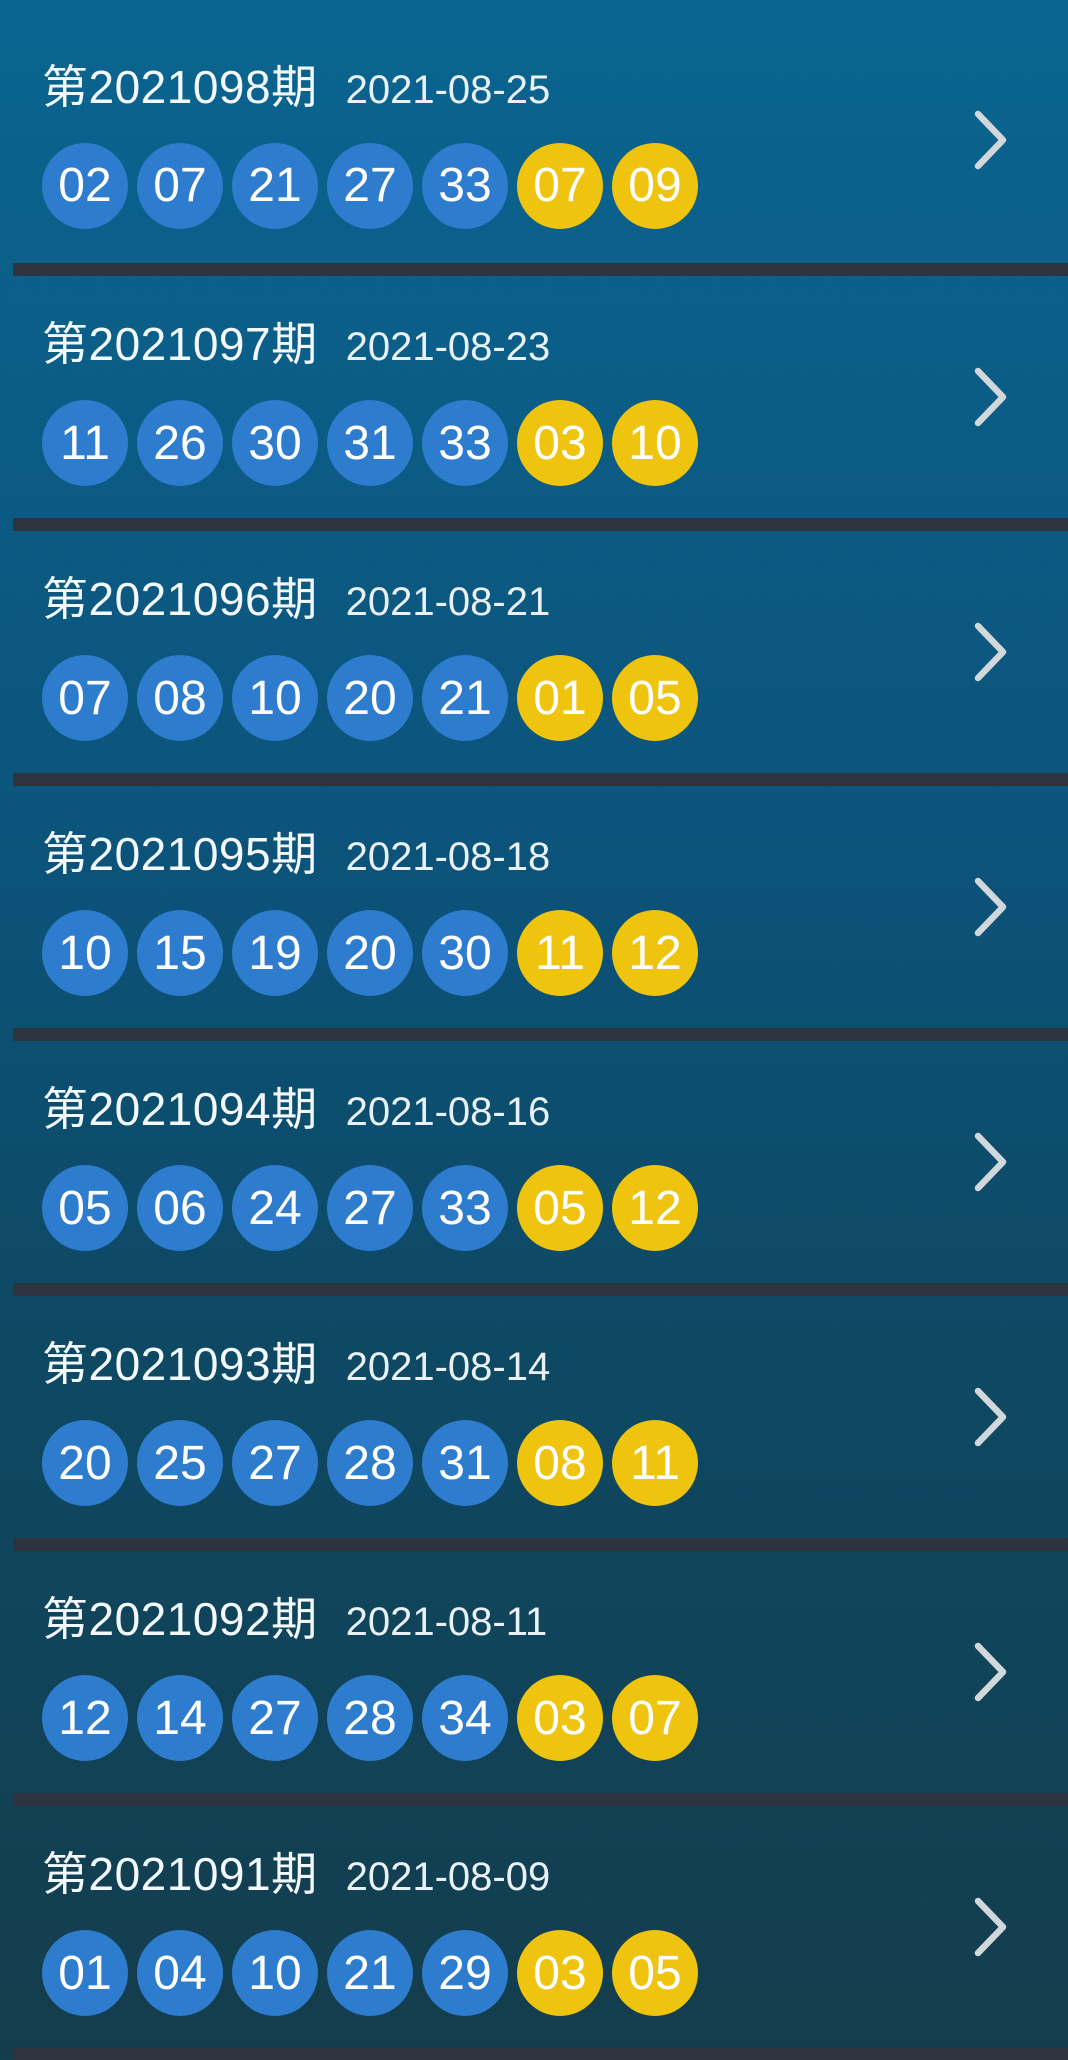 Image resolution: width=1068 pixels, height=2060 pixels. Describe the element at coordinates (180, 443) in the screenshot. I see `front-zone-ball: 26` at that location.